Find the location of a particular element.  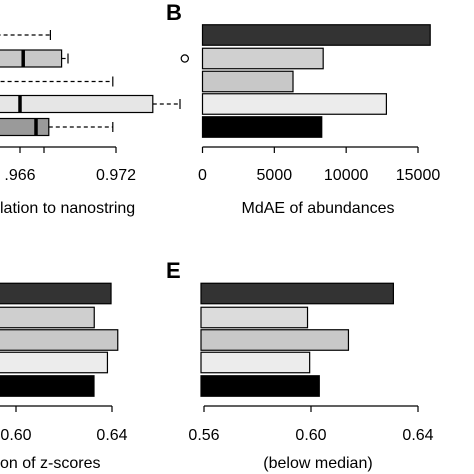

x-tick-label: .966 is located at coordinates (19, 175).